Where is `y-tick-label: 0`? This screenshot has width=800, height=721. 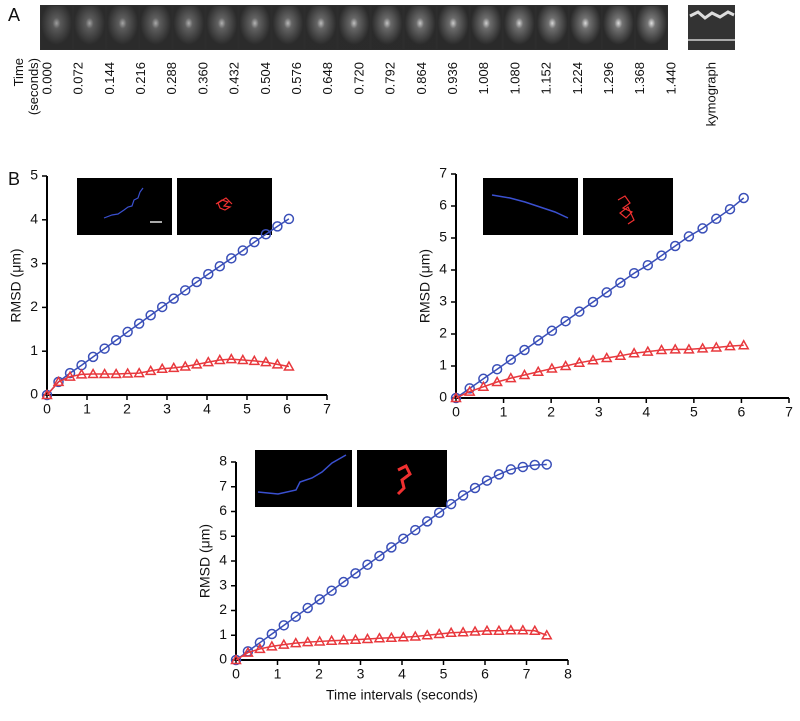
y-tick-label: 0 is located at coordinates (223, 659).